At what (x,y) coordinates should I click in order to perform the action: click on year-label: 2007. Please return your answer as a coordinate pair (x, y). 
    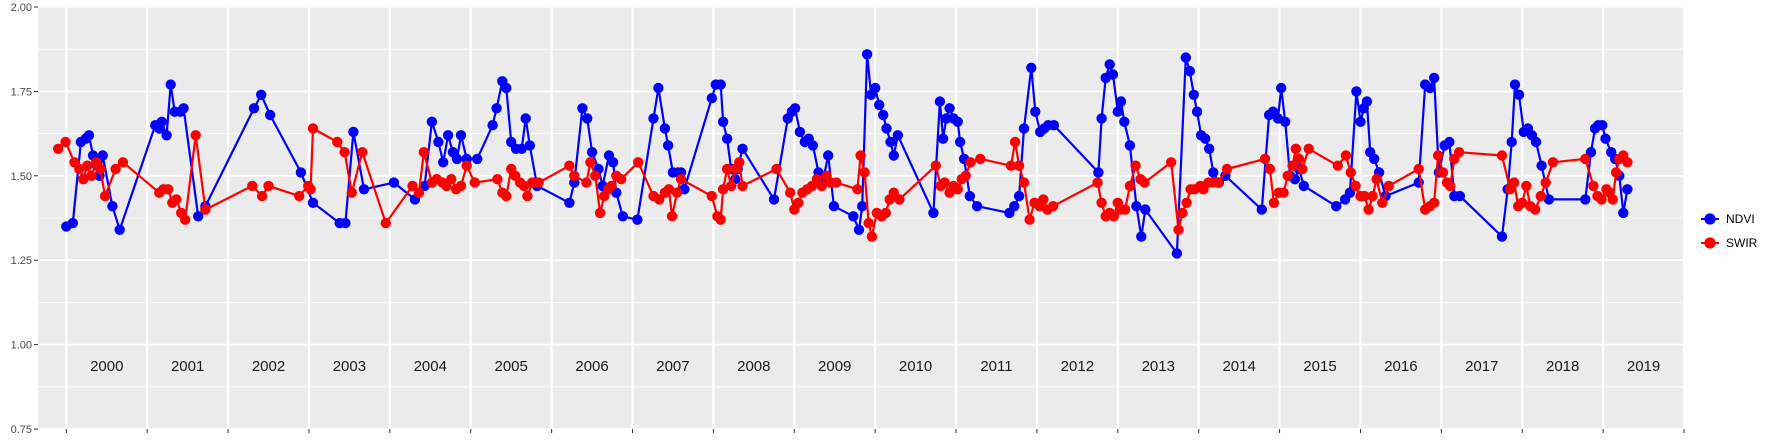
    Looking at the image, I should click on (672, 366).